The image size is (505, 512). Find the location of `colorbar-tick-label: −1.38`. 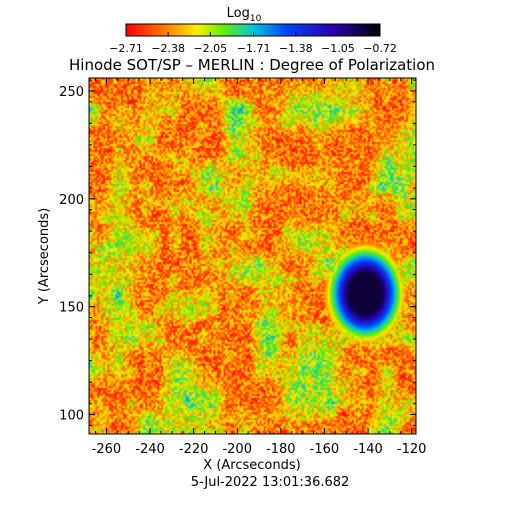

colorbar-tick-label: −1.38 is located at coordinates (296, 48).